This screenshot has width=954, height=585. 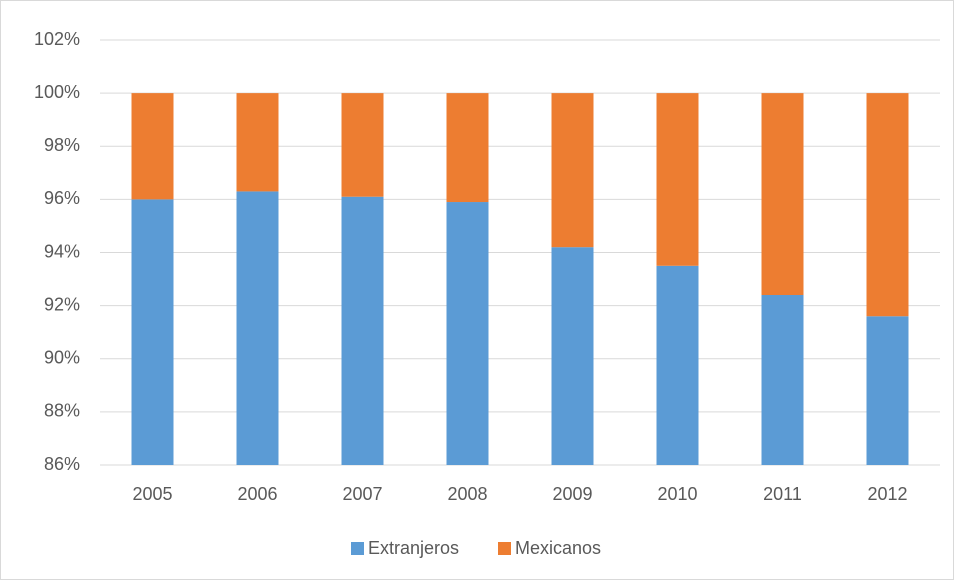 What do you see at coordinates (782, 494) in the screenshot?
I see `x-tick-label: 2011` at bounding box center [782, 494].